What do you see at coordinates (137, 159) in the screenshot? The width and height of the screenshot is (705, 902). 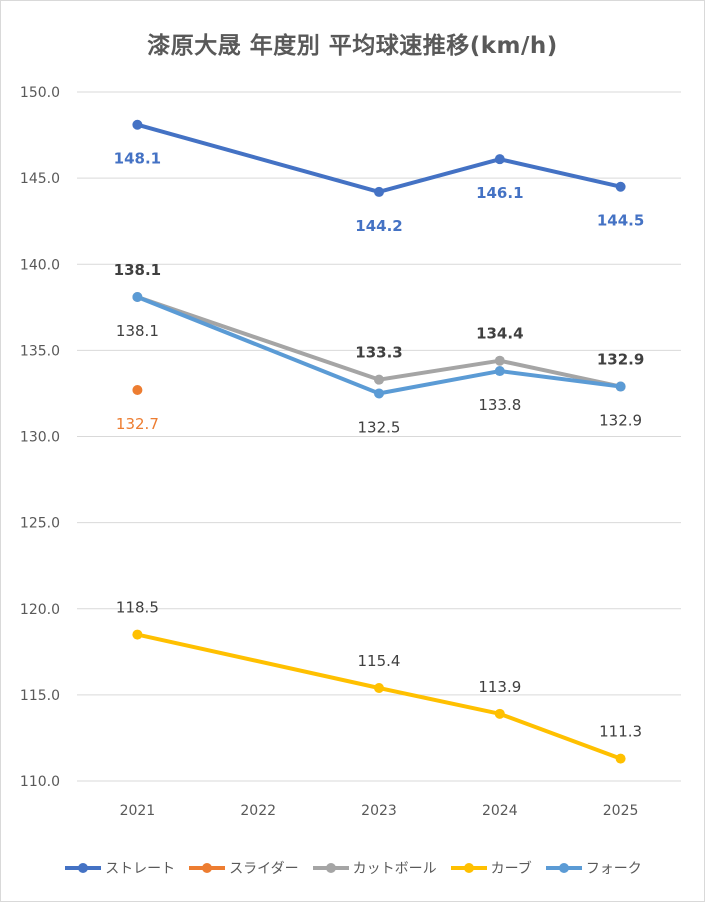 I see `data-label: 148.1` at bounding box center [137, 159].